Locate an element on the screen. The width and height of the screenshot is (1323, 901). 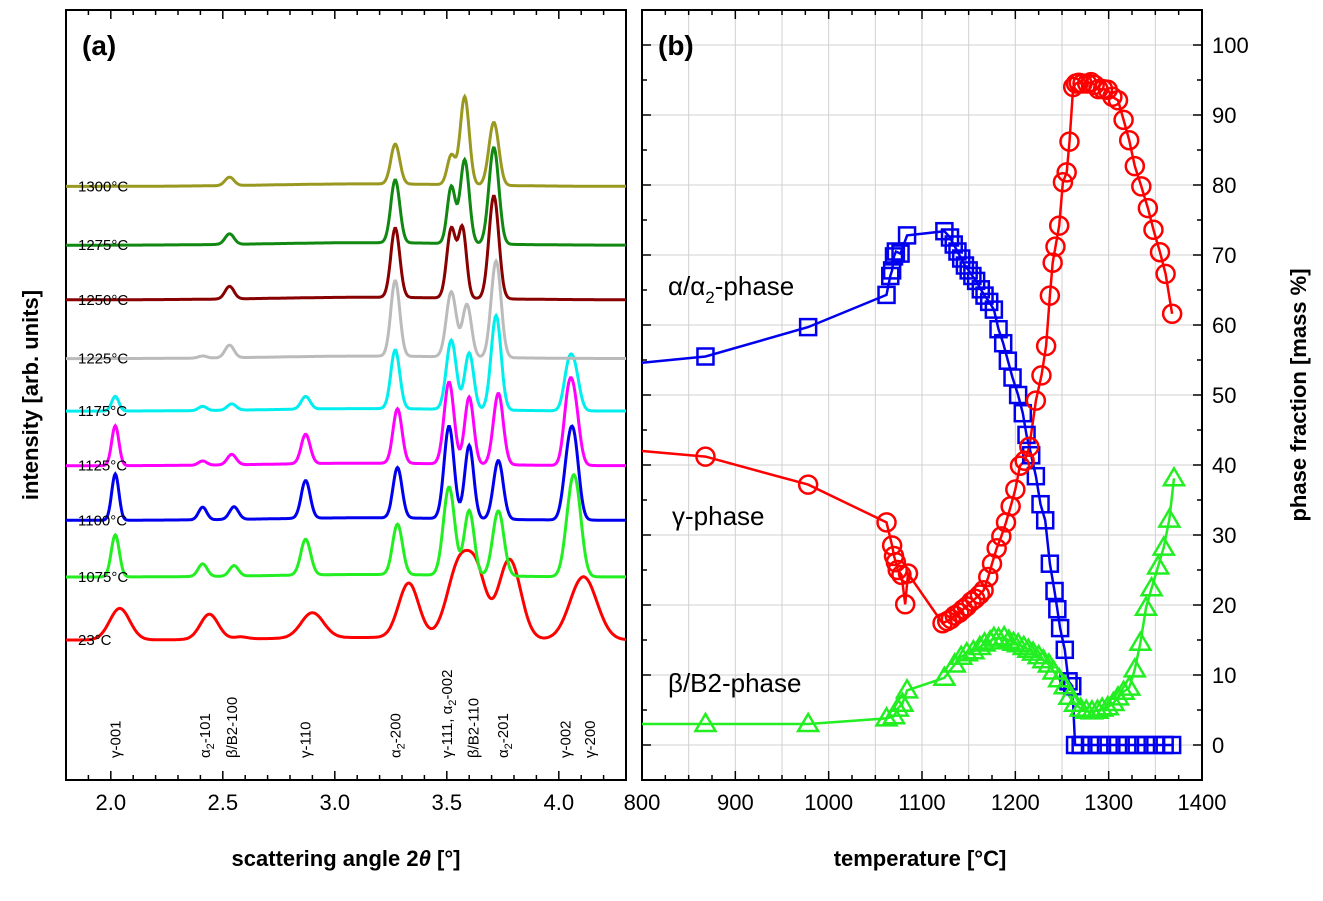
panel-a-y-axis-label: intensity [arb. units] is located at coordinates (30, 395).